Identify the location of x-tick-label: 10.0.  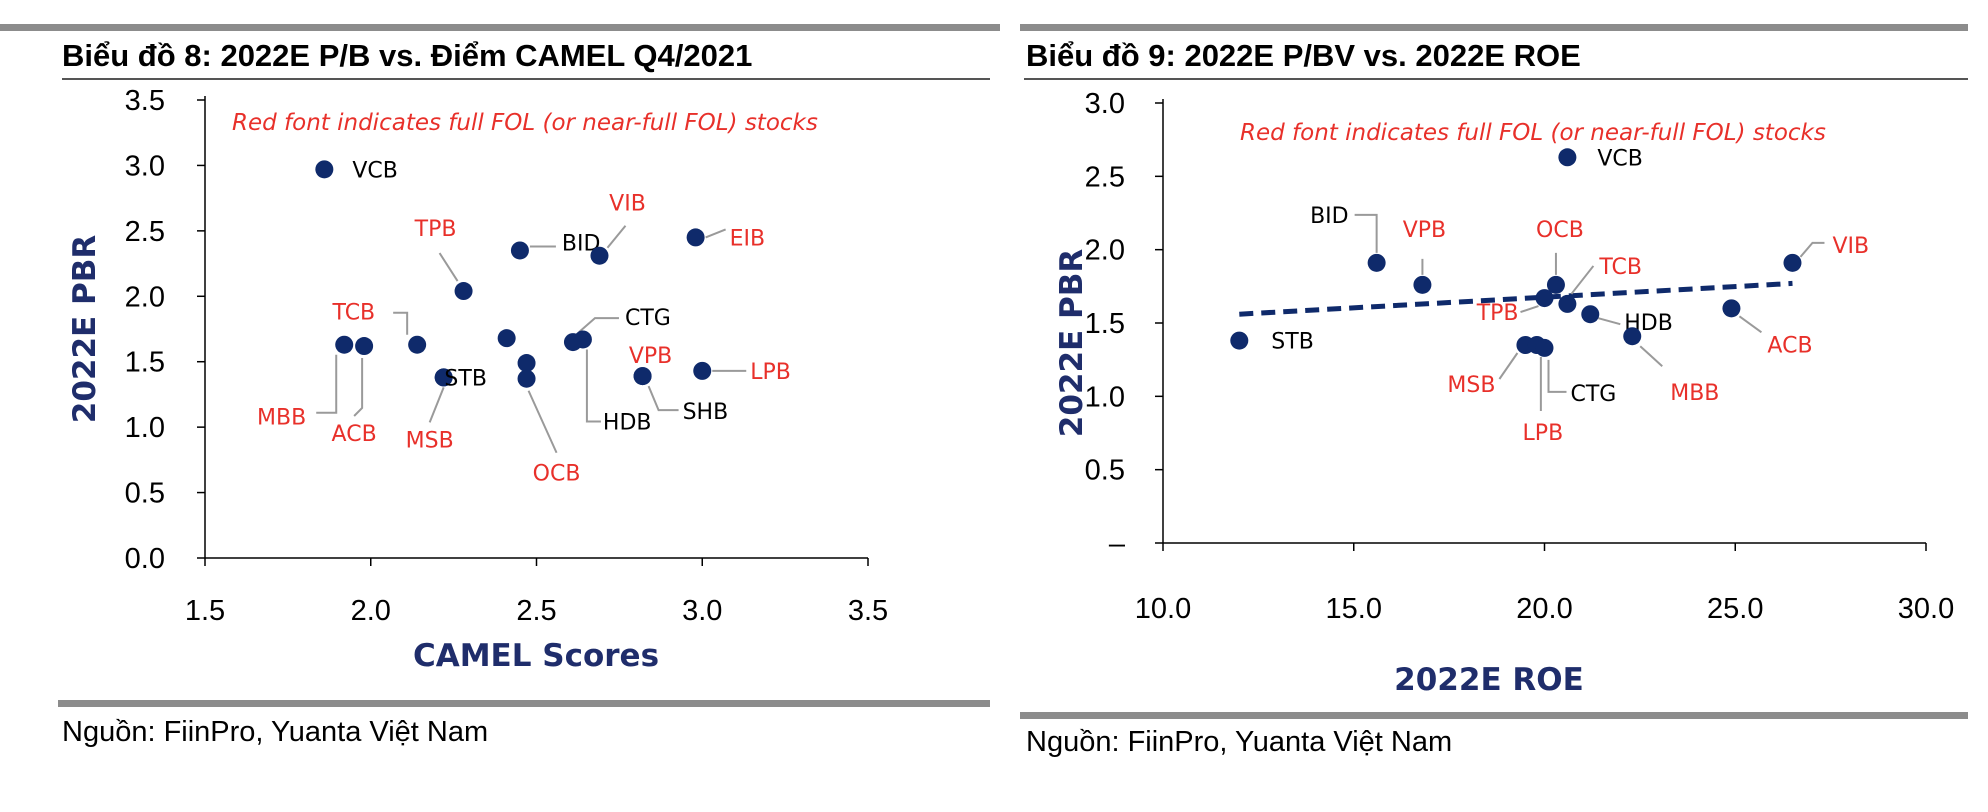
(1163, 609).